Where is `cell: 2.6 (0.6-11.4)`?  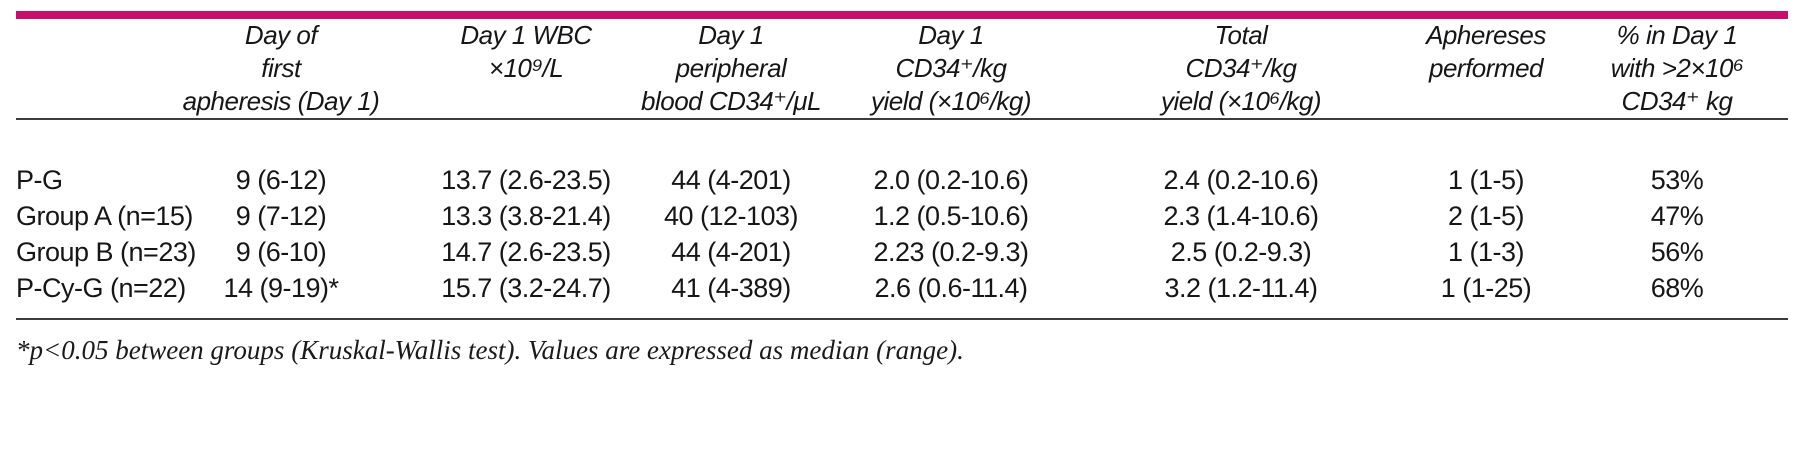 cell: 2.6 (0.6-11.4) is located at coordinates (951, 288).